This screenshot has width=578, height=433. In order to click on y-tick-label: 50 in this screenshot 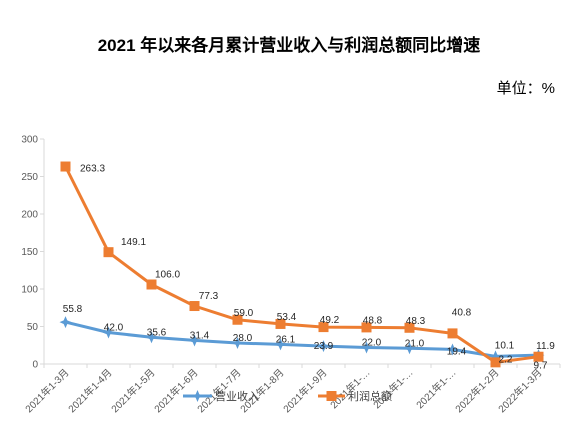, I will do `click(33, 327)`.